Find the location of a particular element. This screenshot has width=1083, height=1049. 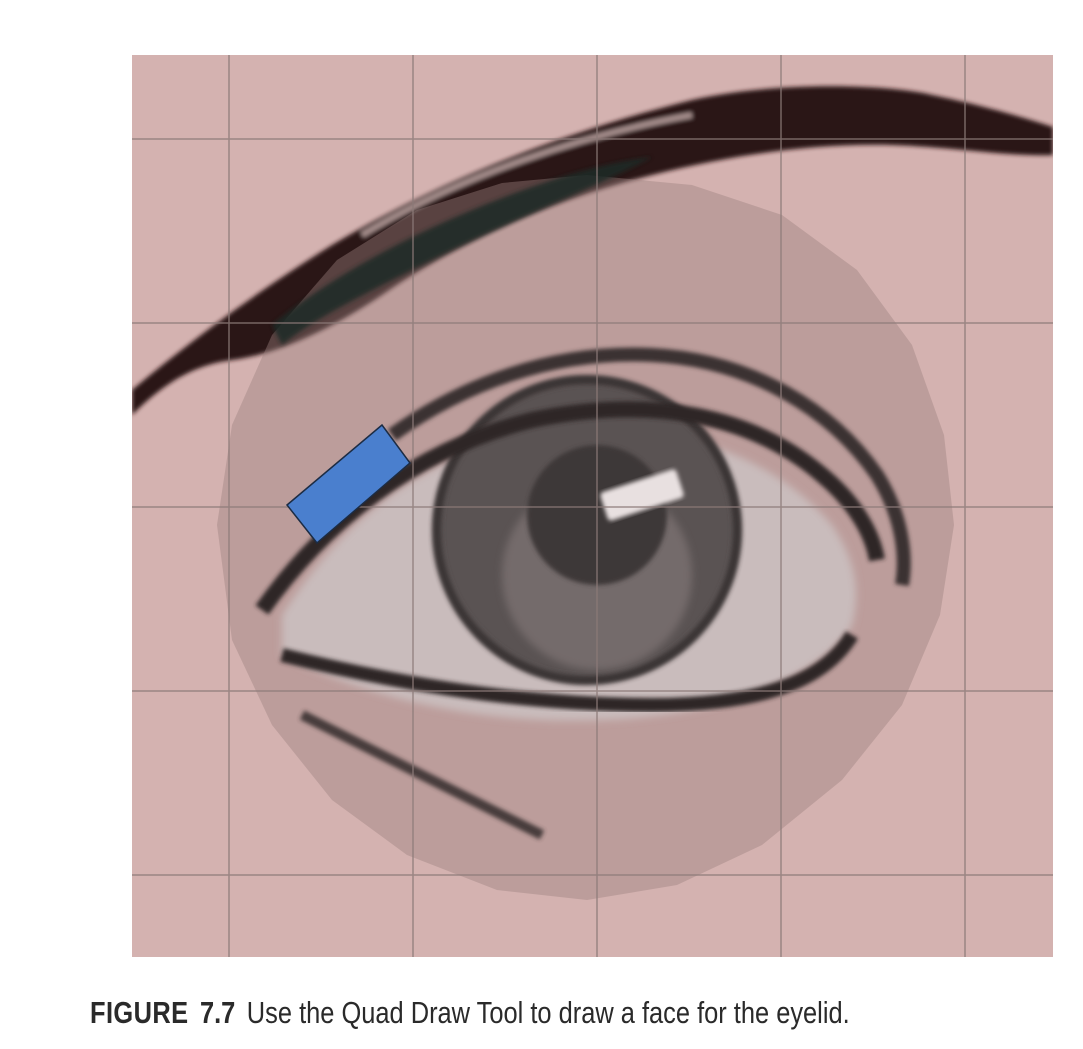

quad-face is located at coordinates (348, 484).